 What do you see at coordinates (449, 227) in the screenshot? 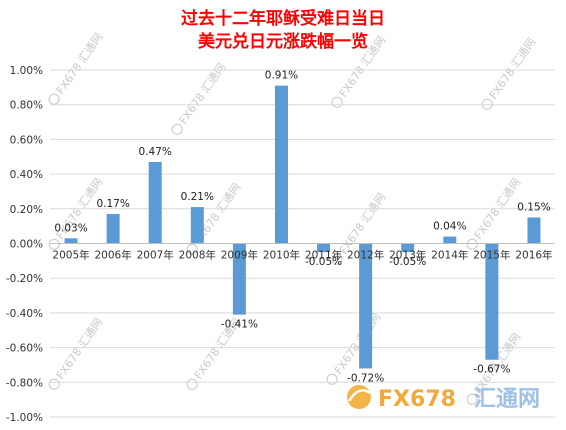
I see `data-label: 0.04%` at bounding box center [449, 227].